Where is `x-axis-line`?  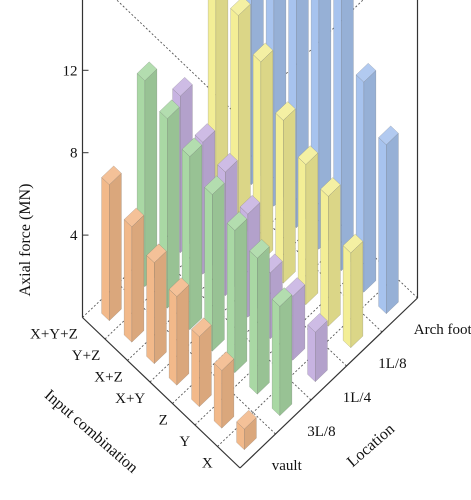
x-axis-line is located at coordinates (328, 383).